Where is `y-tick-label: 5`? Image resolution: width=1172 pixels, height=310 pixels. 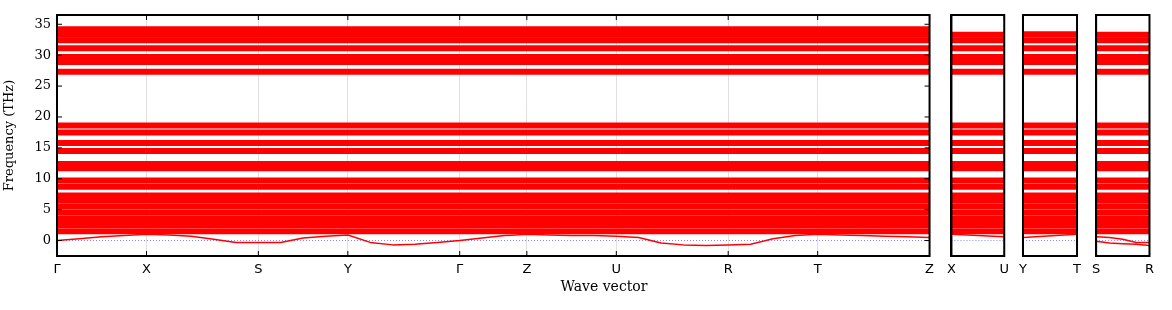
y-tick-label: 5 is located at coordinates (46, 209).